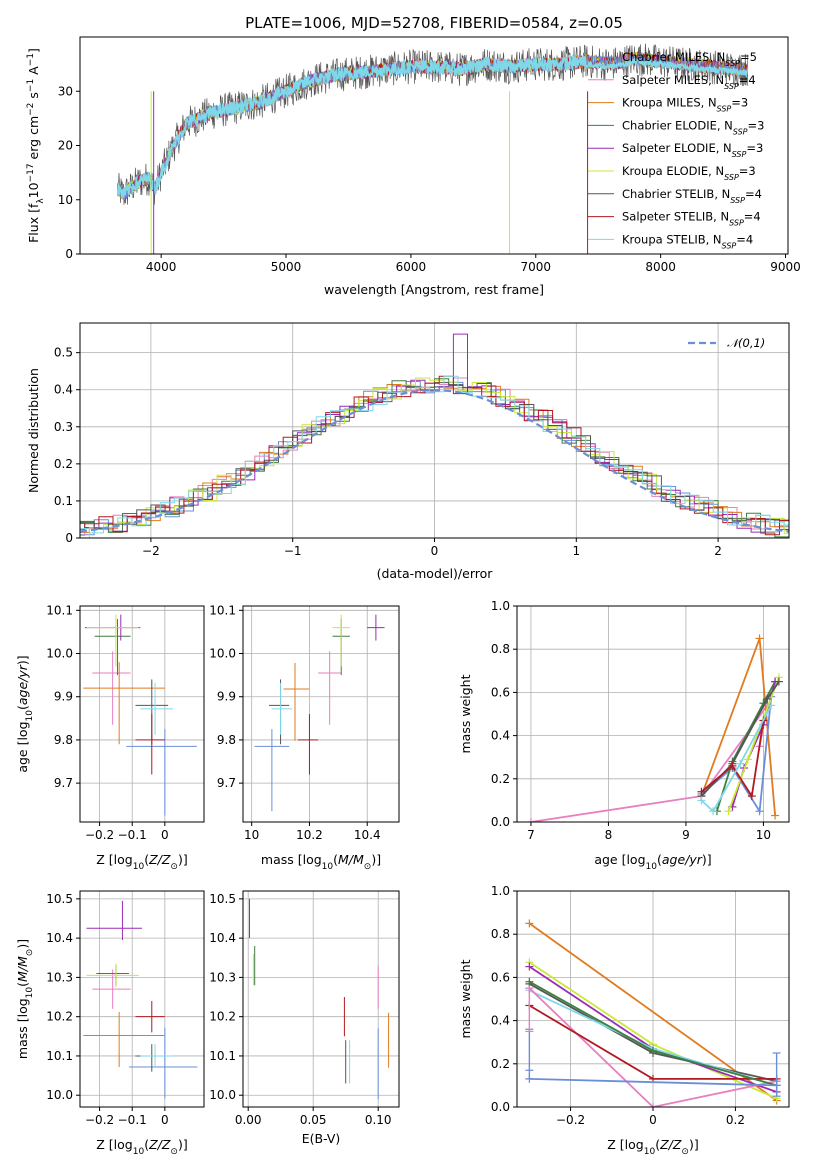 Image resolution: width=819 pixels, height=1170 pixels. I want to click on y-axis-label: Flux [fλ10−17 erg cm−2 s−1 A−1], so click(36, 145).